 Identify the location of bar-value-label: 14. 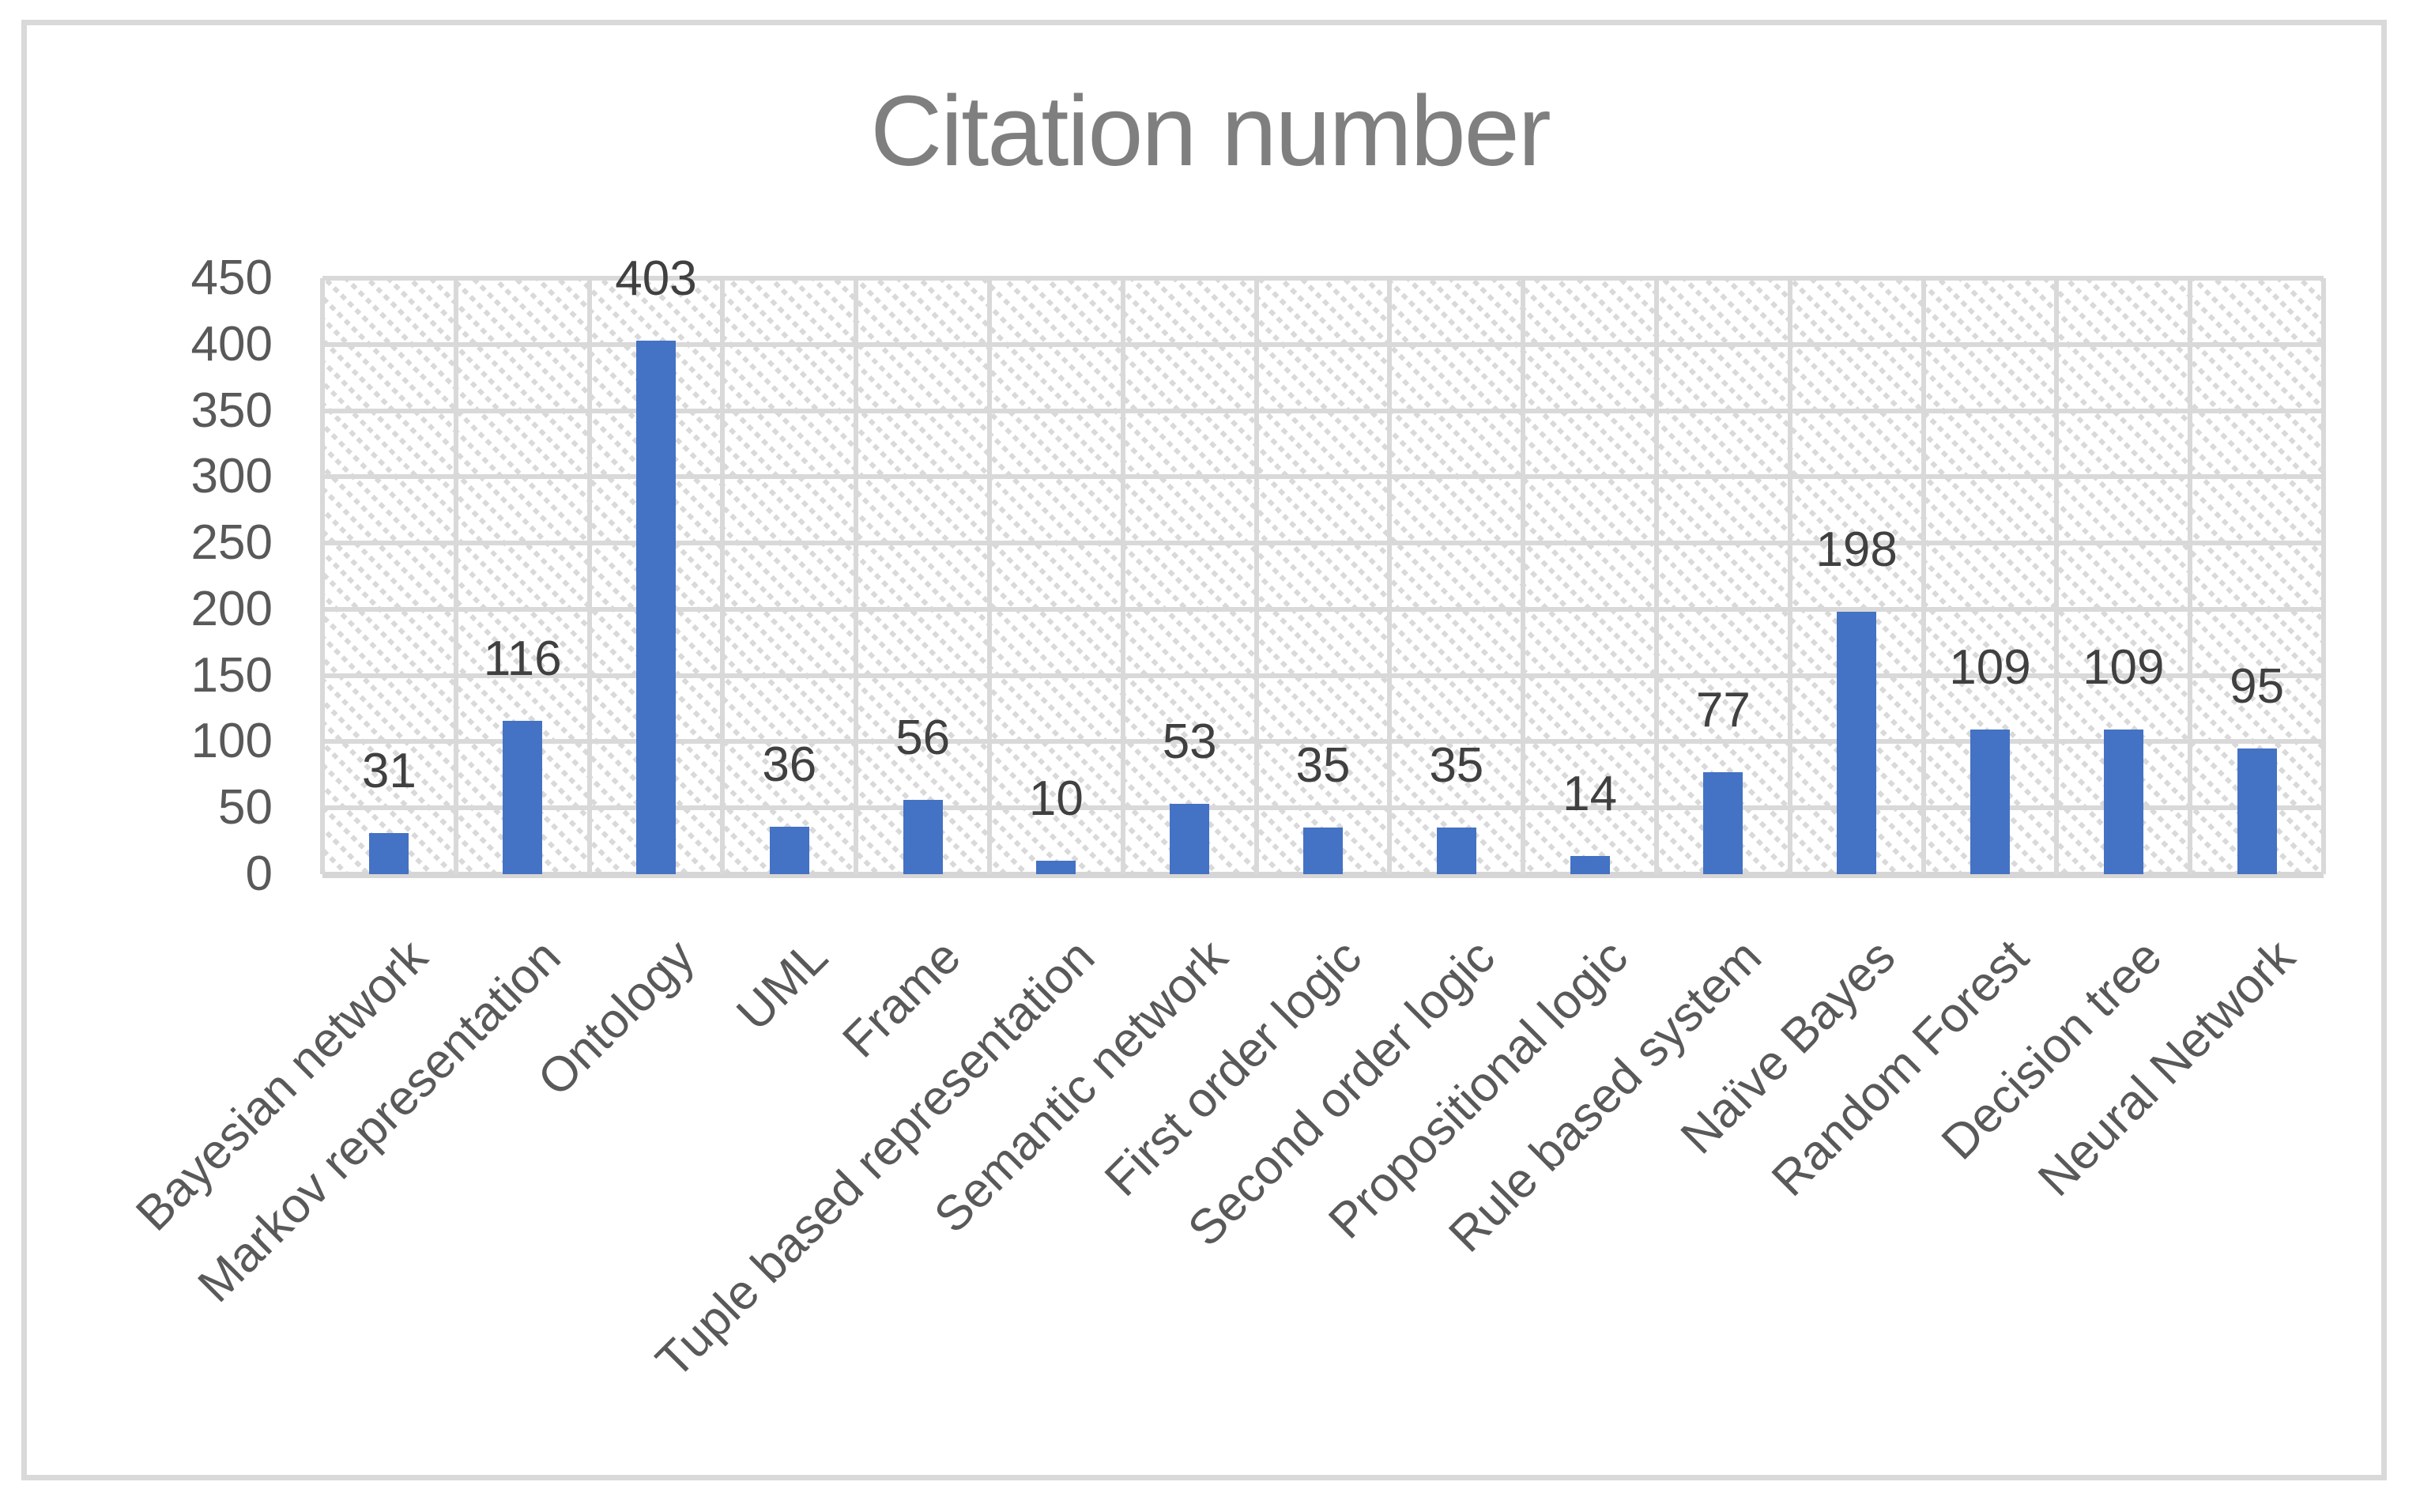
(1590, 793).